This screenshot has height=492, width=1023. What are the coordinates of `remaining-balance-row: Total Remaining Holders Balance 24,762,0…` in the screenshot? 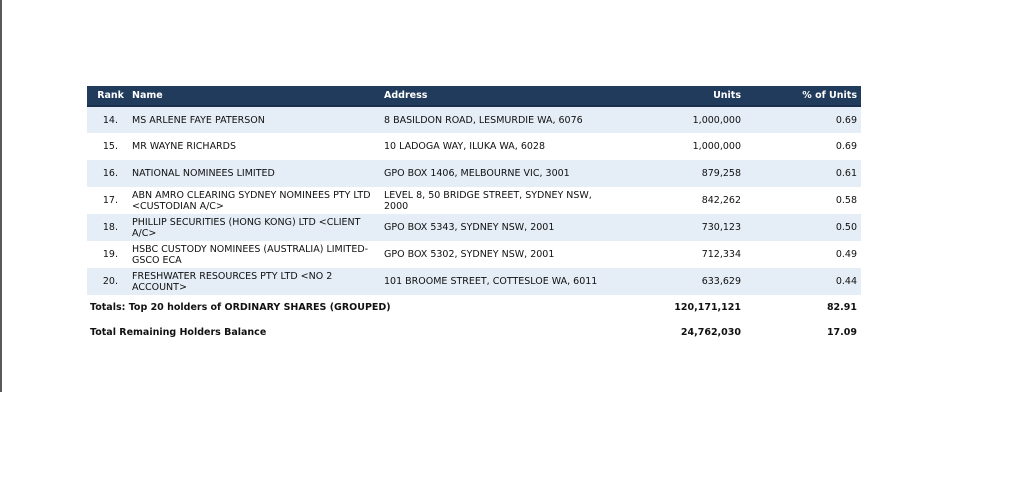 It's located at (474, 332).